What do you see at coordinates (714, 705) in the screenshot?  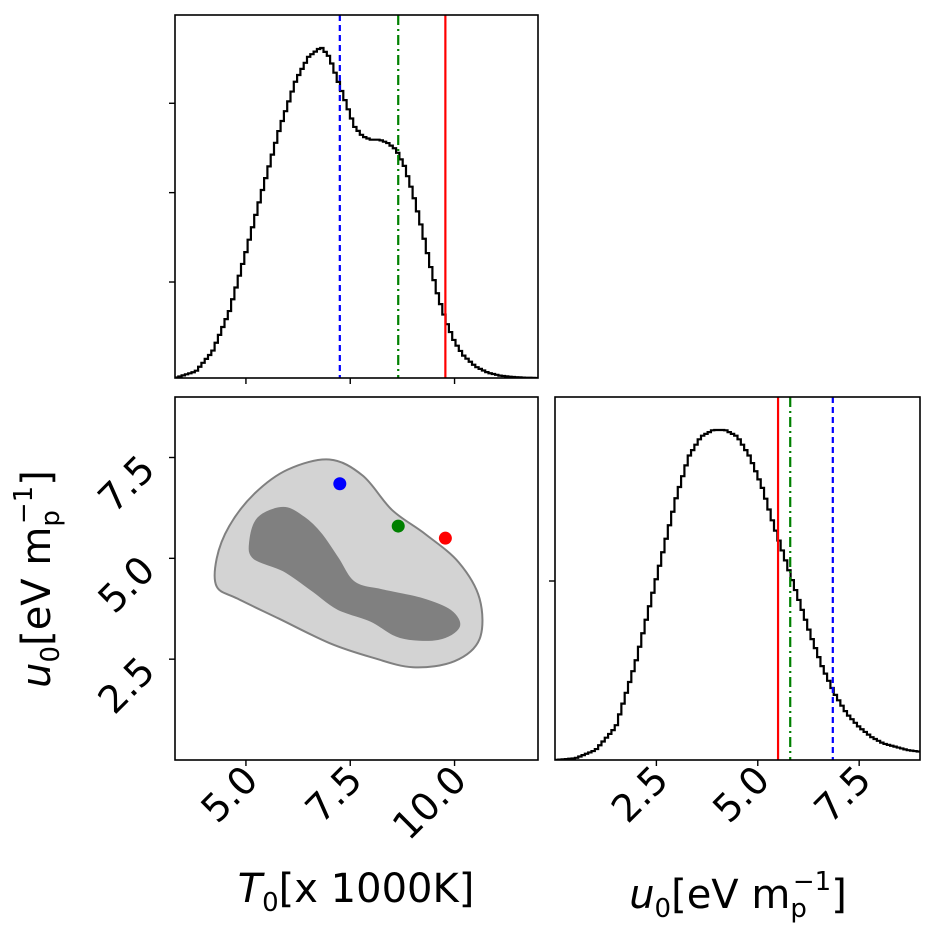 I see `ticks-marginal-u0: 2.5 5.0 7.5` at bounding box center [714, 705].